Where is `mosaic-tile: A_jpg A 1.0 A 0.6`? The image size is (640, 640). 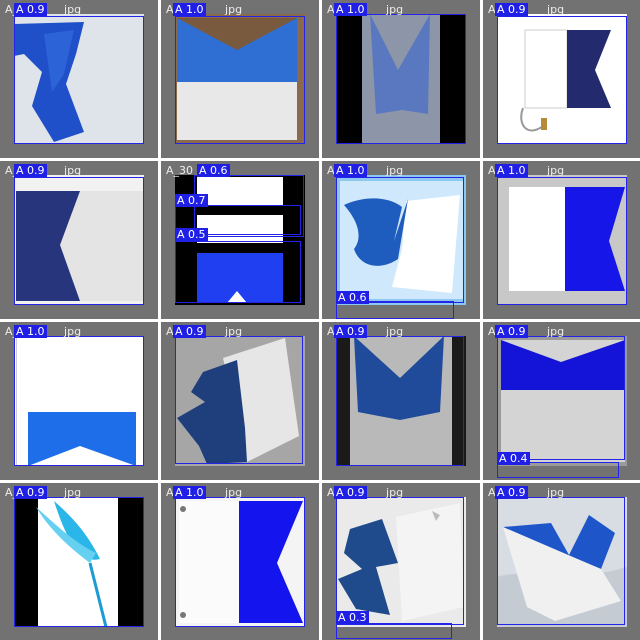 mosaic-tile: A_jpg A 1.0 A 0.6 is located at coordinates (401, 240).